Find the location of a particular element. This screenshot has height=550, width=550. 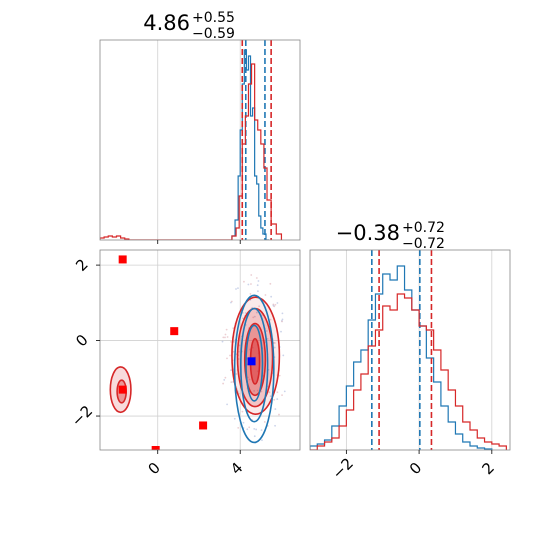

title-upper-error: +0.55 is located at coordinates (213, 18).